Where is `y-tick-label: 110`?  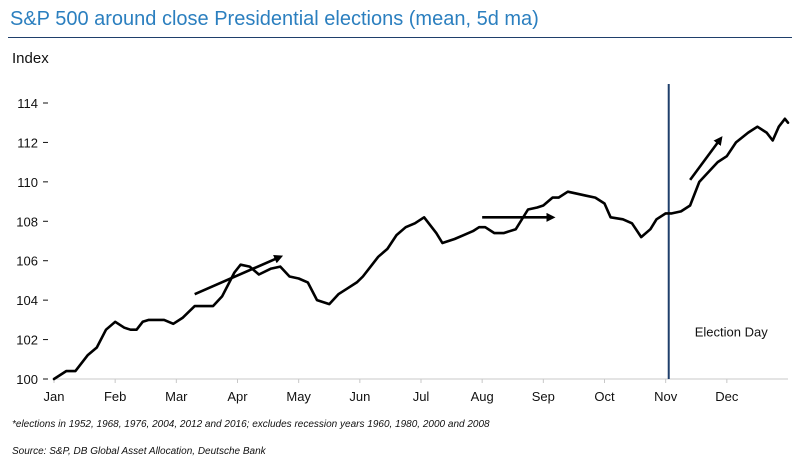
y-tick-label: 110 is located at coordinates (27, 182).